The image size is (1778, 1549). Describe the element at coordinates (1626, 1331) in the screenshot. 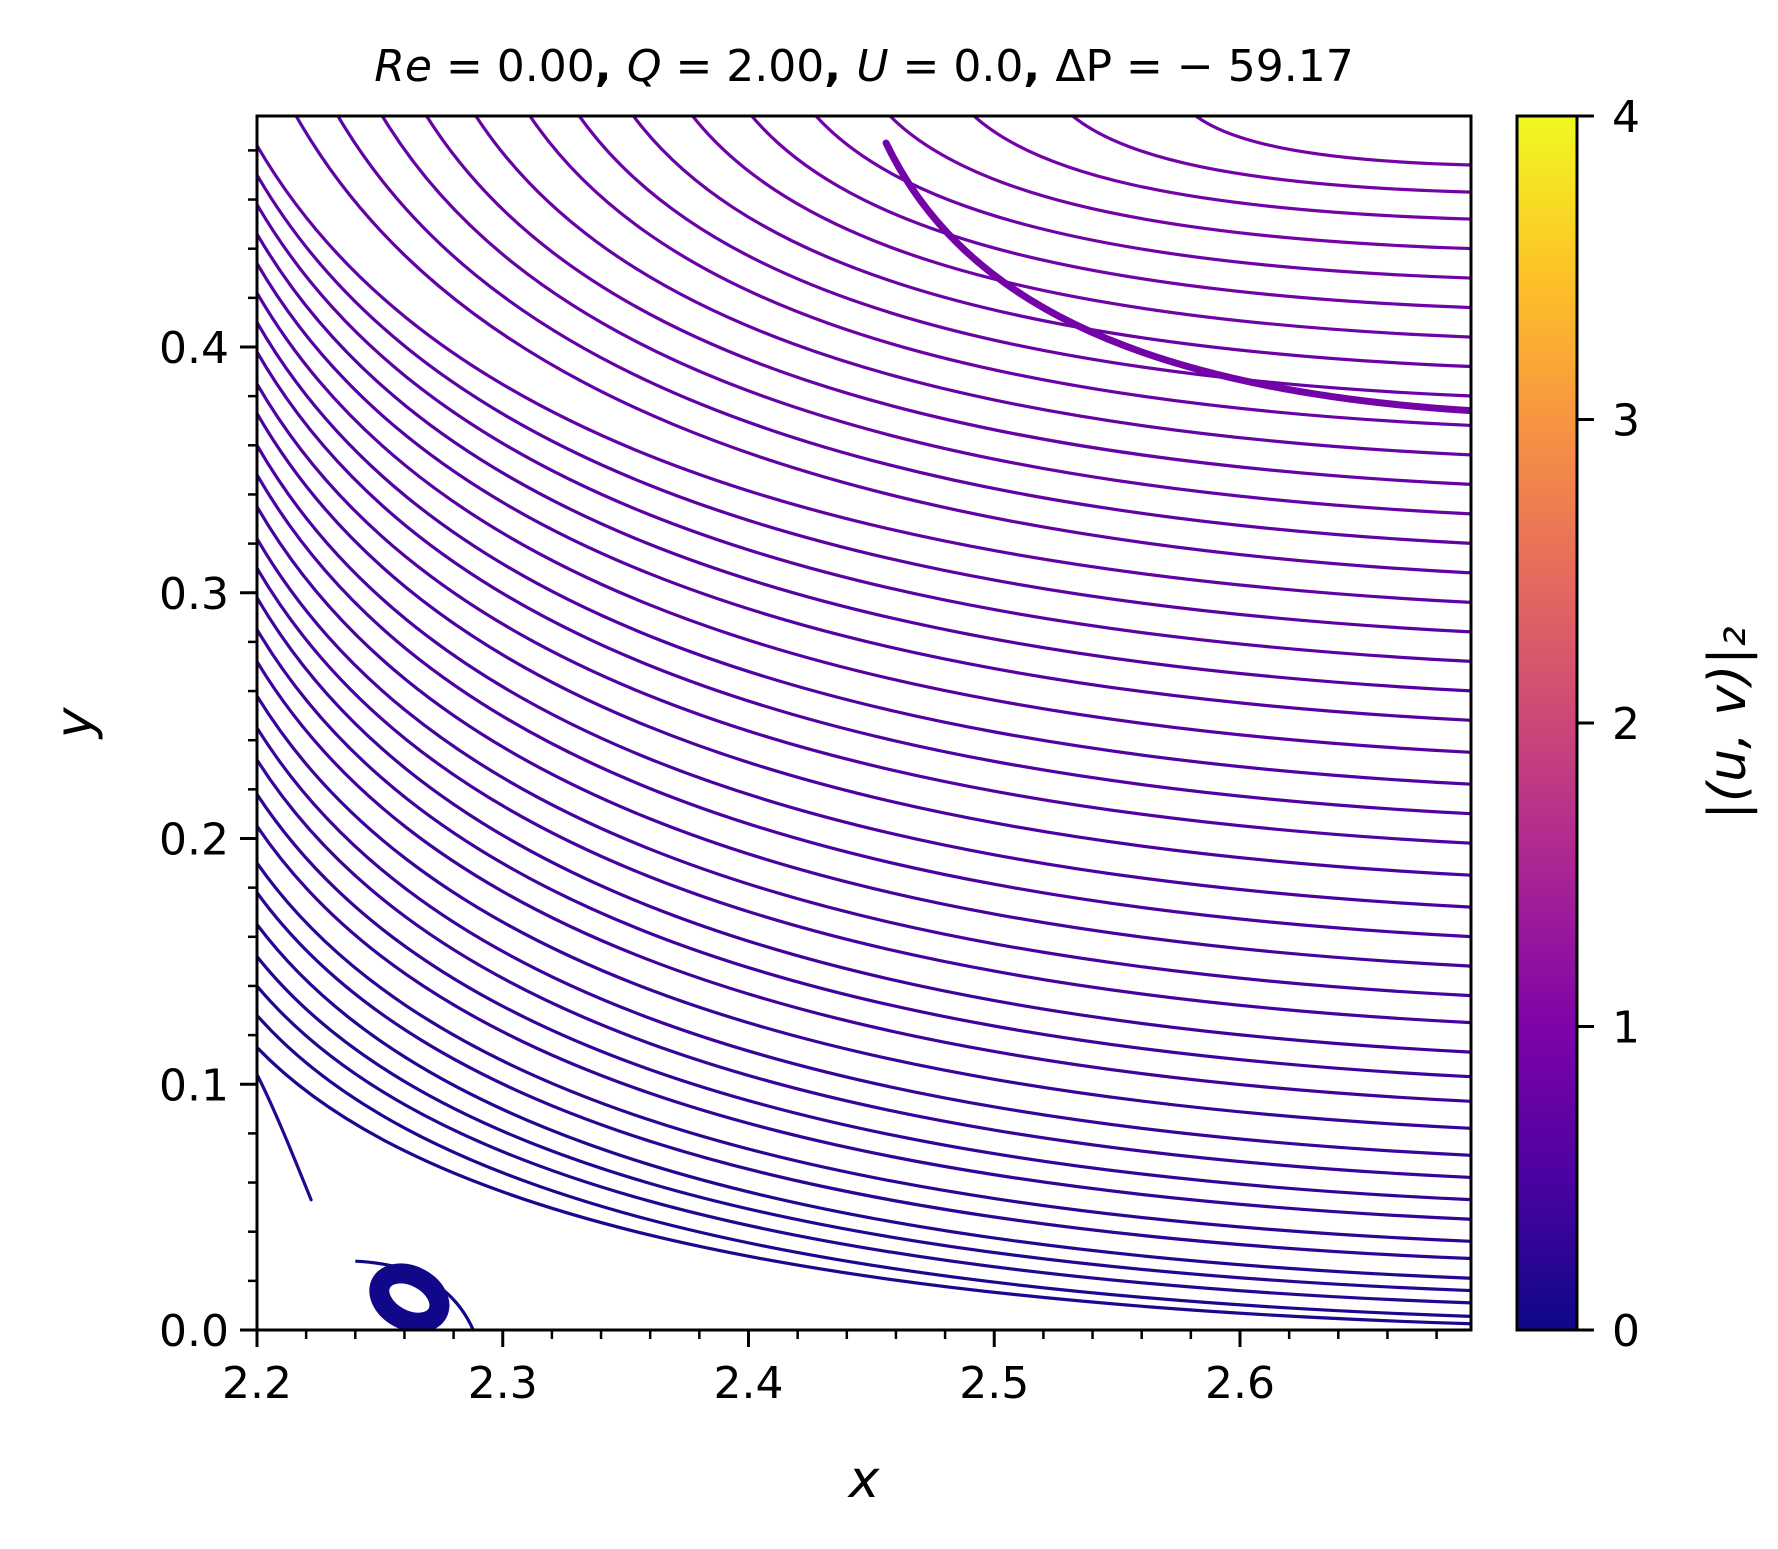

I see `colorbar-tick-label: 0` at that location.